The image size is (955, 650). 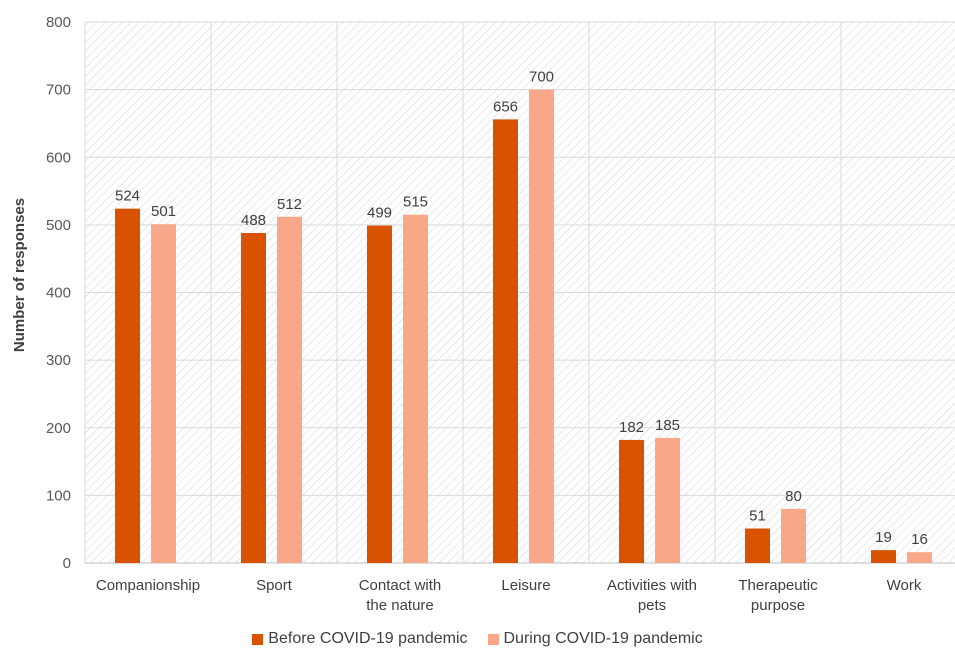 I want to click on y-axis-ticks: 0 100 200 300 400 500 600 700 800, so click(x=58, y=293).